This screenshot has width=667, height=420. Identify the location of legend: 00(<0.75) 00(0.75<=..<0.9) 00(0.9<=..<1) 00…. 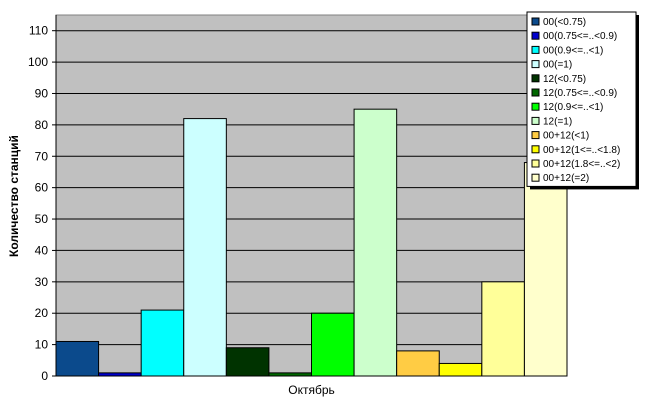
(582, 100).